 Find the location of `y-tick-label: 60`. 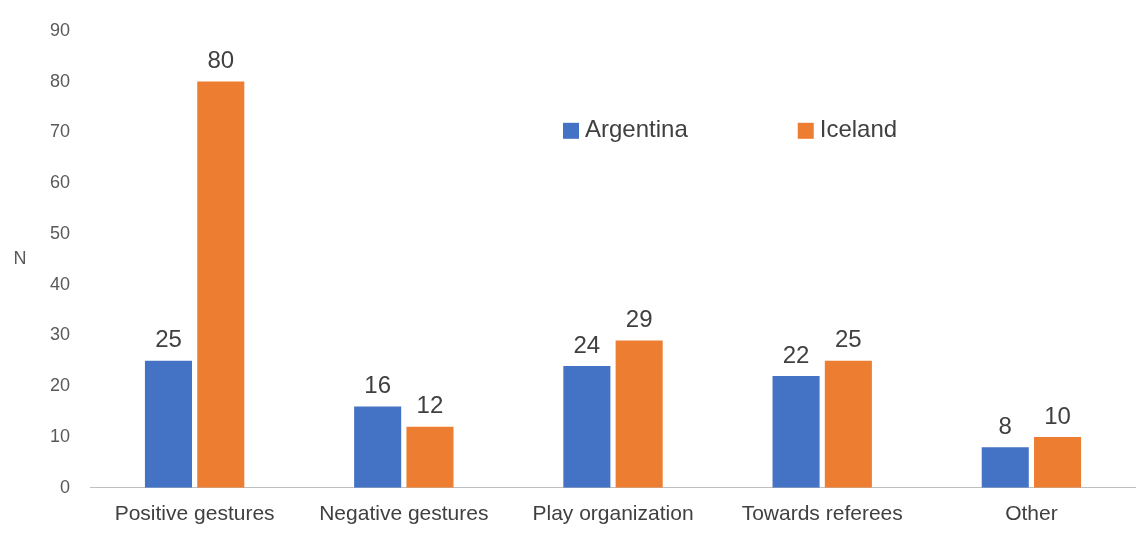

y-tick-label: 60 is located at coordinates (60, 182).